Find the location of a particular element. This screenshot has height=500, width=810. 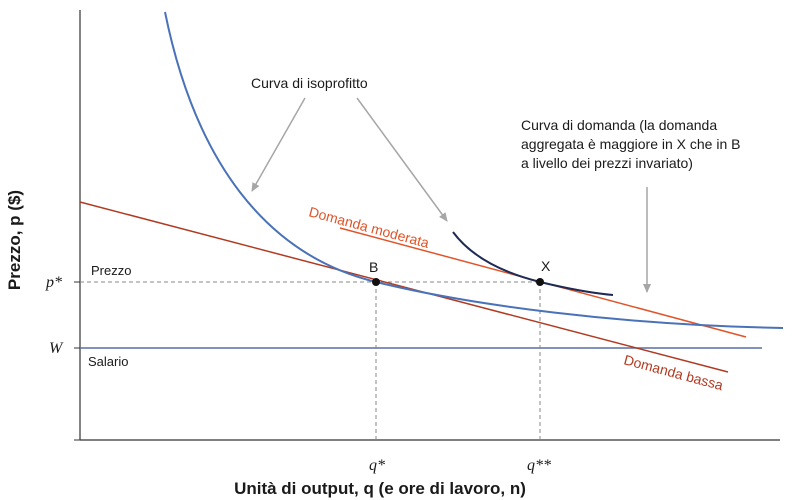

isoprofit-annotation: Curva di isoprofitto is located at coordinates (309, 83).